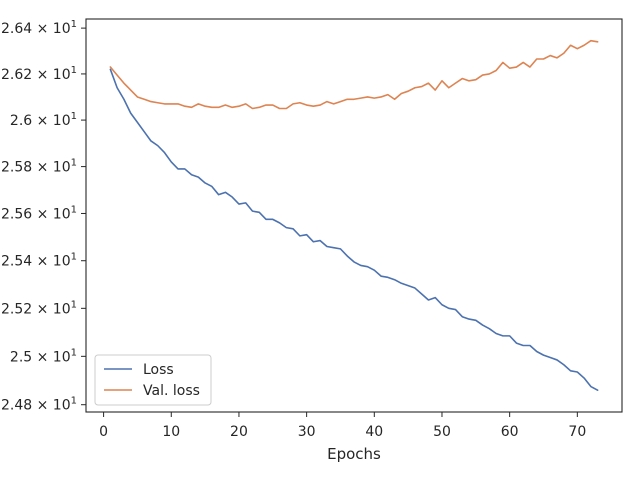 The width and height of the screenshot is (640, 480). I want to click on y-tick-mantissa: 2.62, so click(16, 75).